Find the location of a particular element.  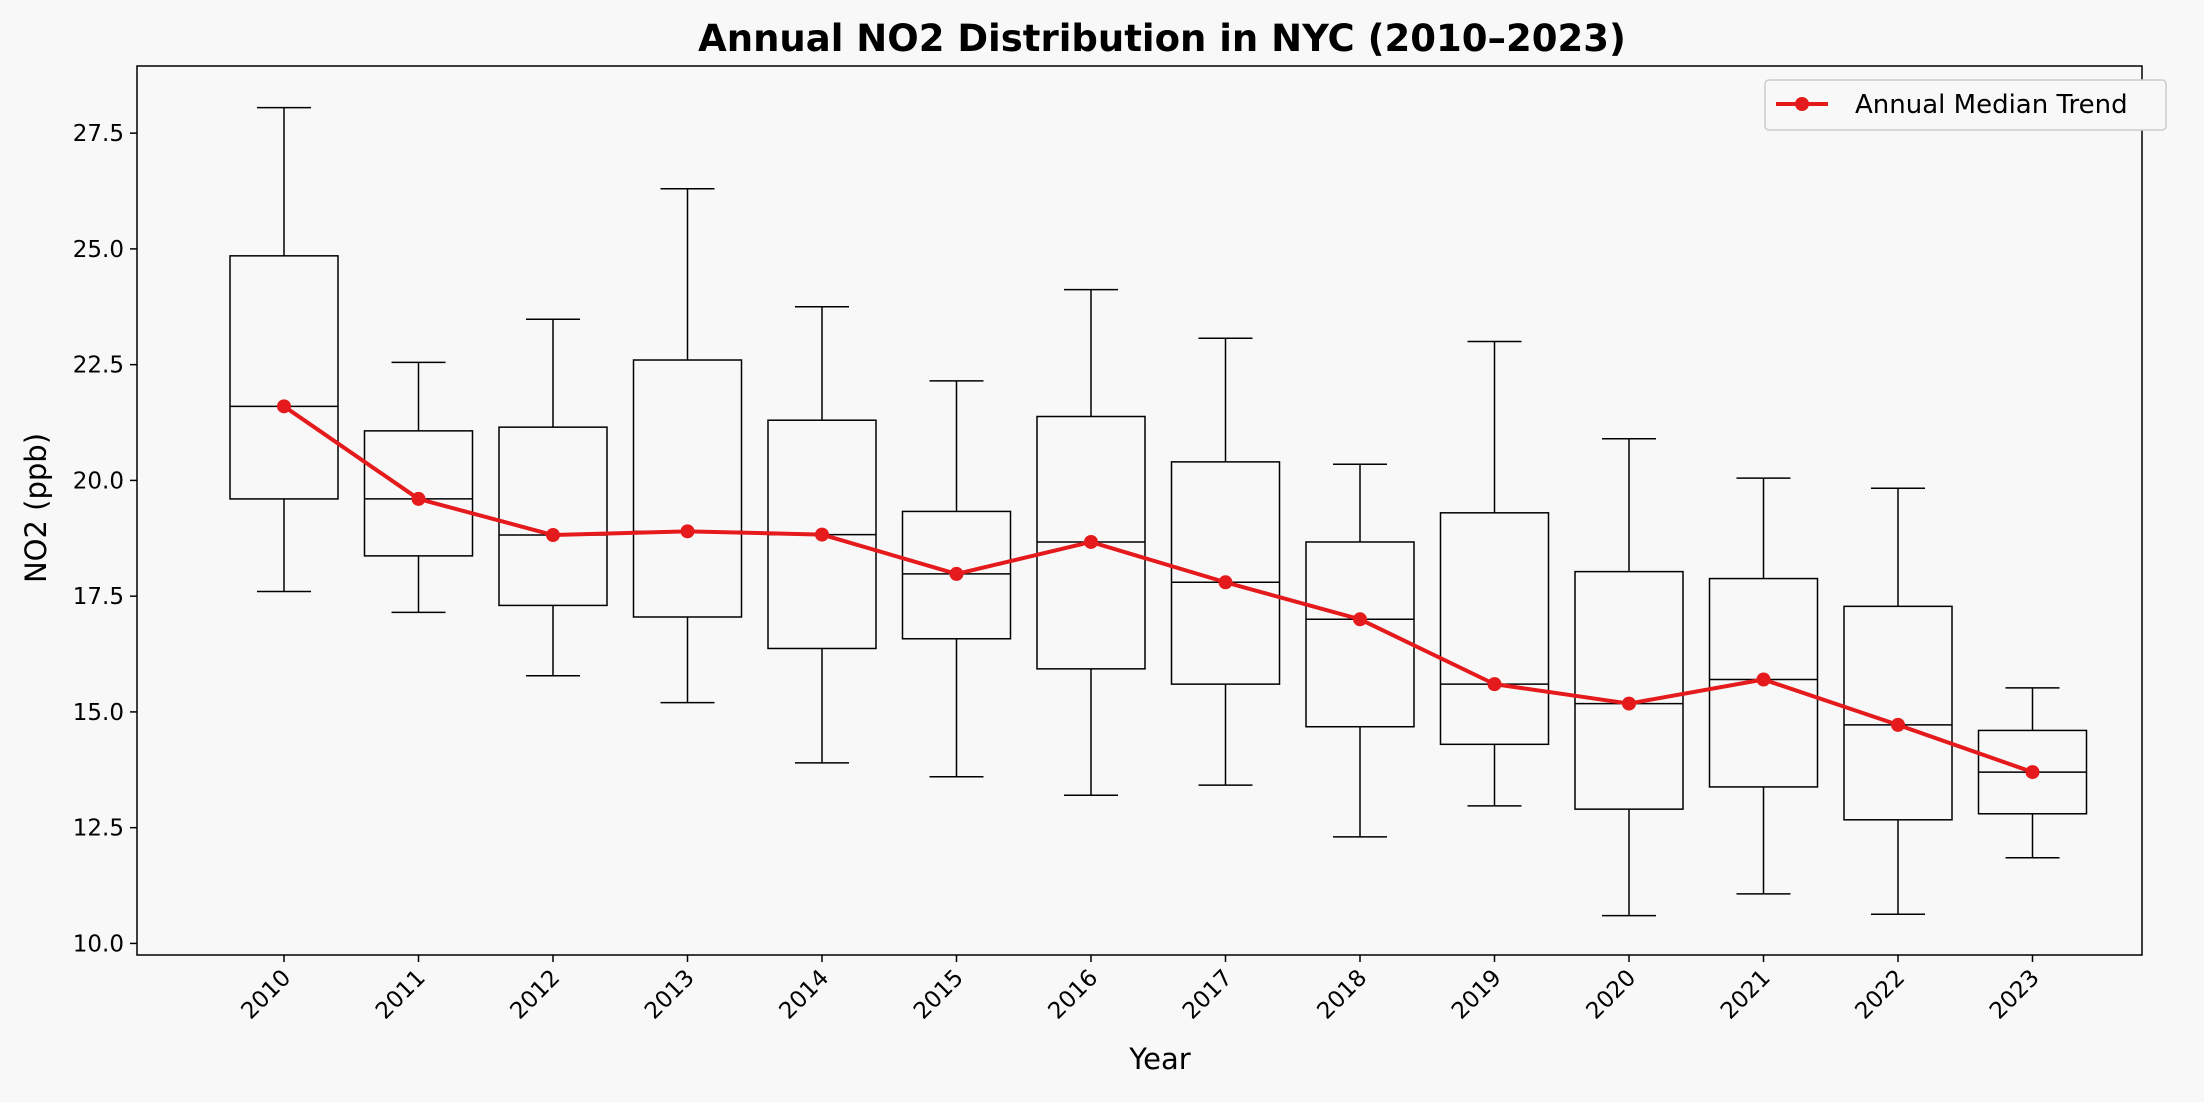

box-2017 is located at coordinates (1225, 561).